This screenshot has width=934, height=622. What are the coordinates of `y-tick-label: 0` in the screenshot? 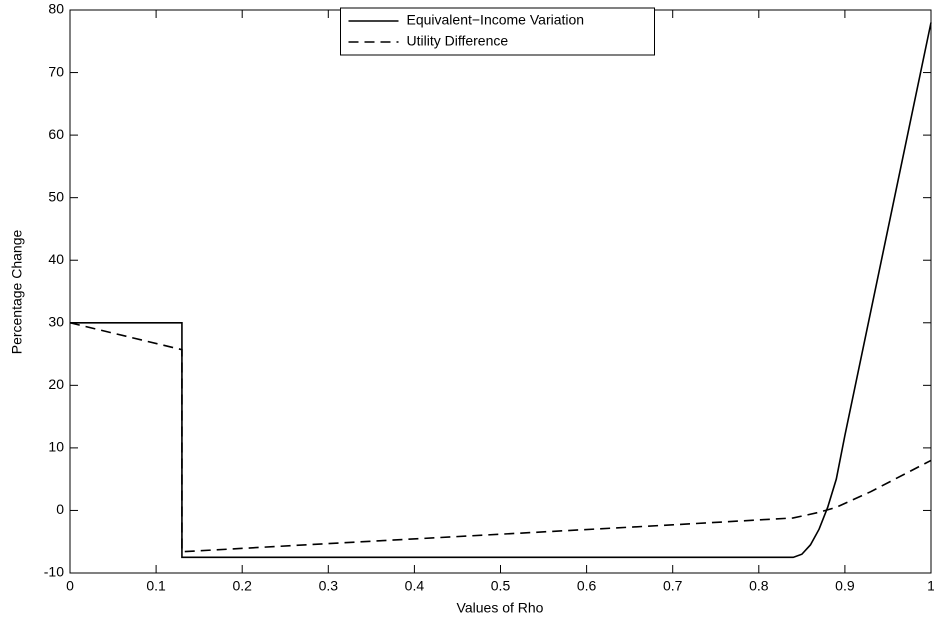 It's located at (60, 509).